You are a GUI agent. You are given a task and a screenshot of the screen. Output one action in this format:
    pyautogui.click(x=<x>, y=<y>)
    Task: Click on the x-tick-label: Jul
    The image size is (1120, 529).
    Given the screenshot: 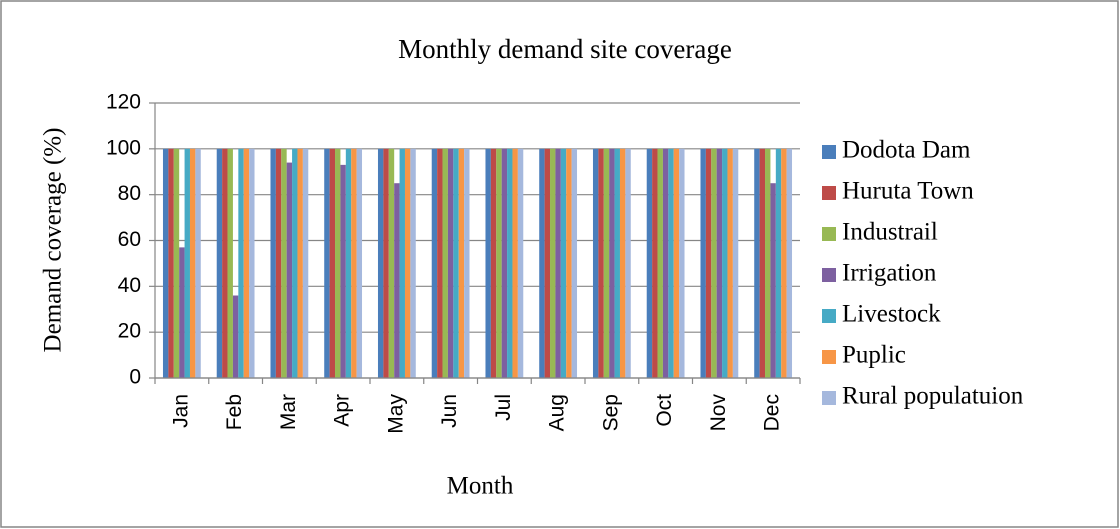 What is the action you would take?
    pyautogui.click(x=503, y=407)
    